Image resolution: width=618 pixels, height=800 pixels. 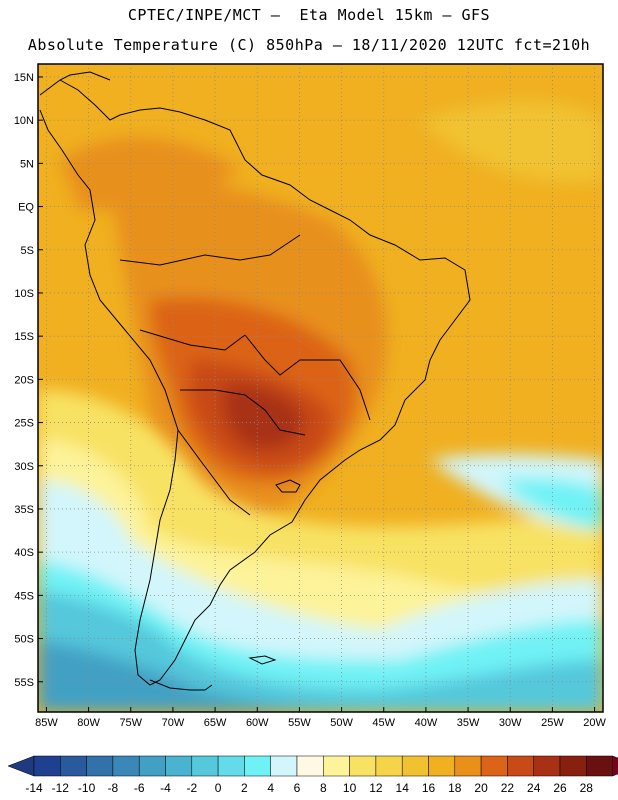 I want to click on lon-label: 25W, so click(x=552, y=723).